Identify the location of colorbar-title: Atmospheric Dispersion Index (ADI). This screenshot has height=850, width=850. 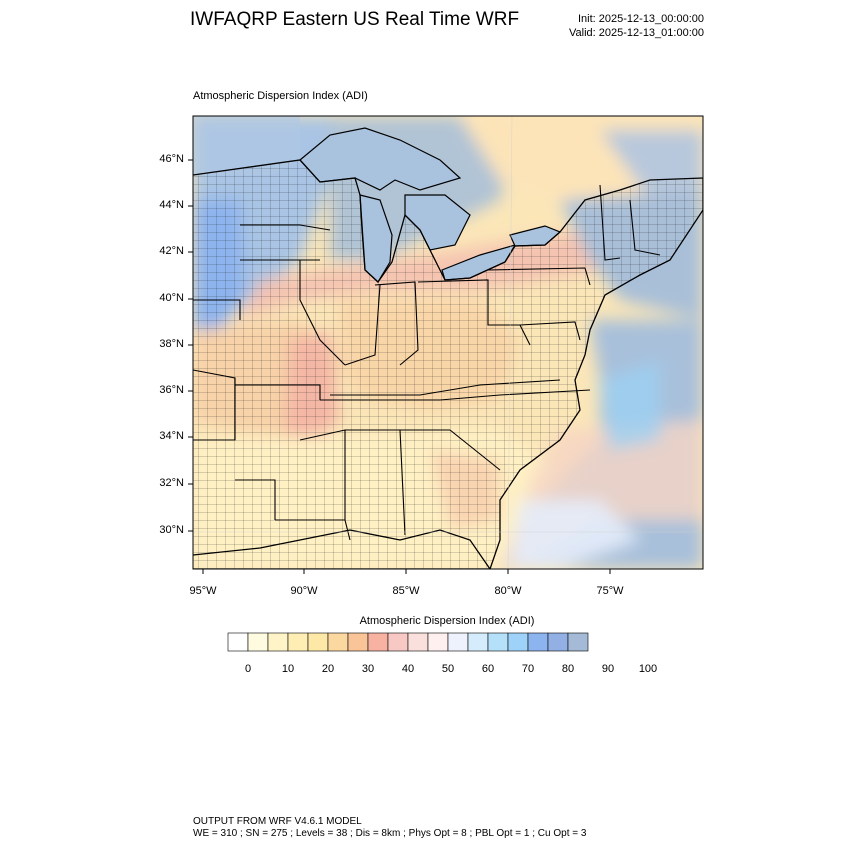
(447, 621).